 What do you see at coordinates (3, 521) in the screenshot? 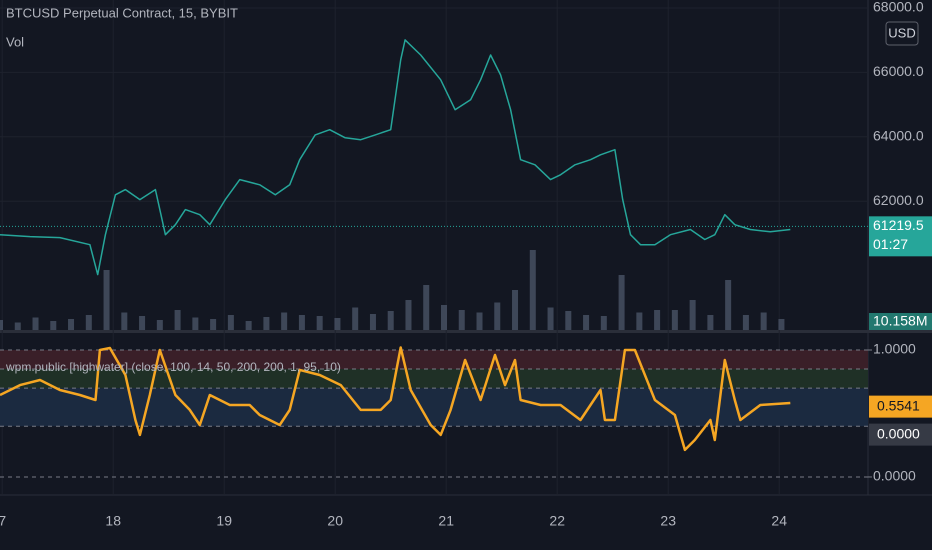
I see `x-tick-label: 7` at bounding box center [3, 521].